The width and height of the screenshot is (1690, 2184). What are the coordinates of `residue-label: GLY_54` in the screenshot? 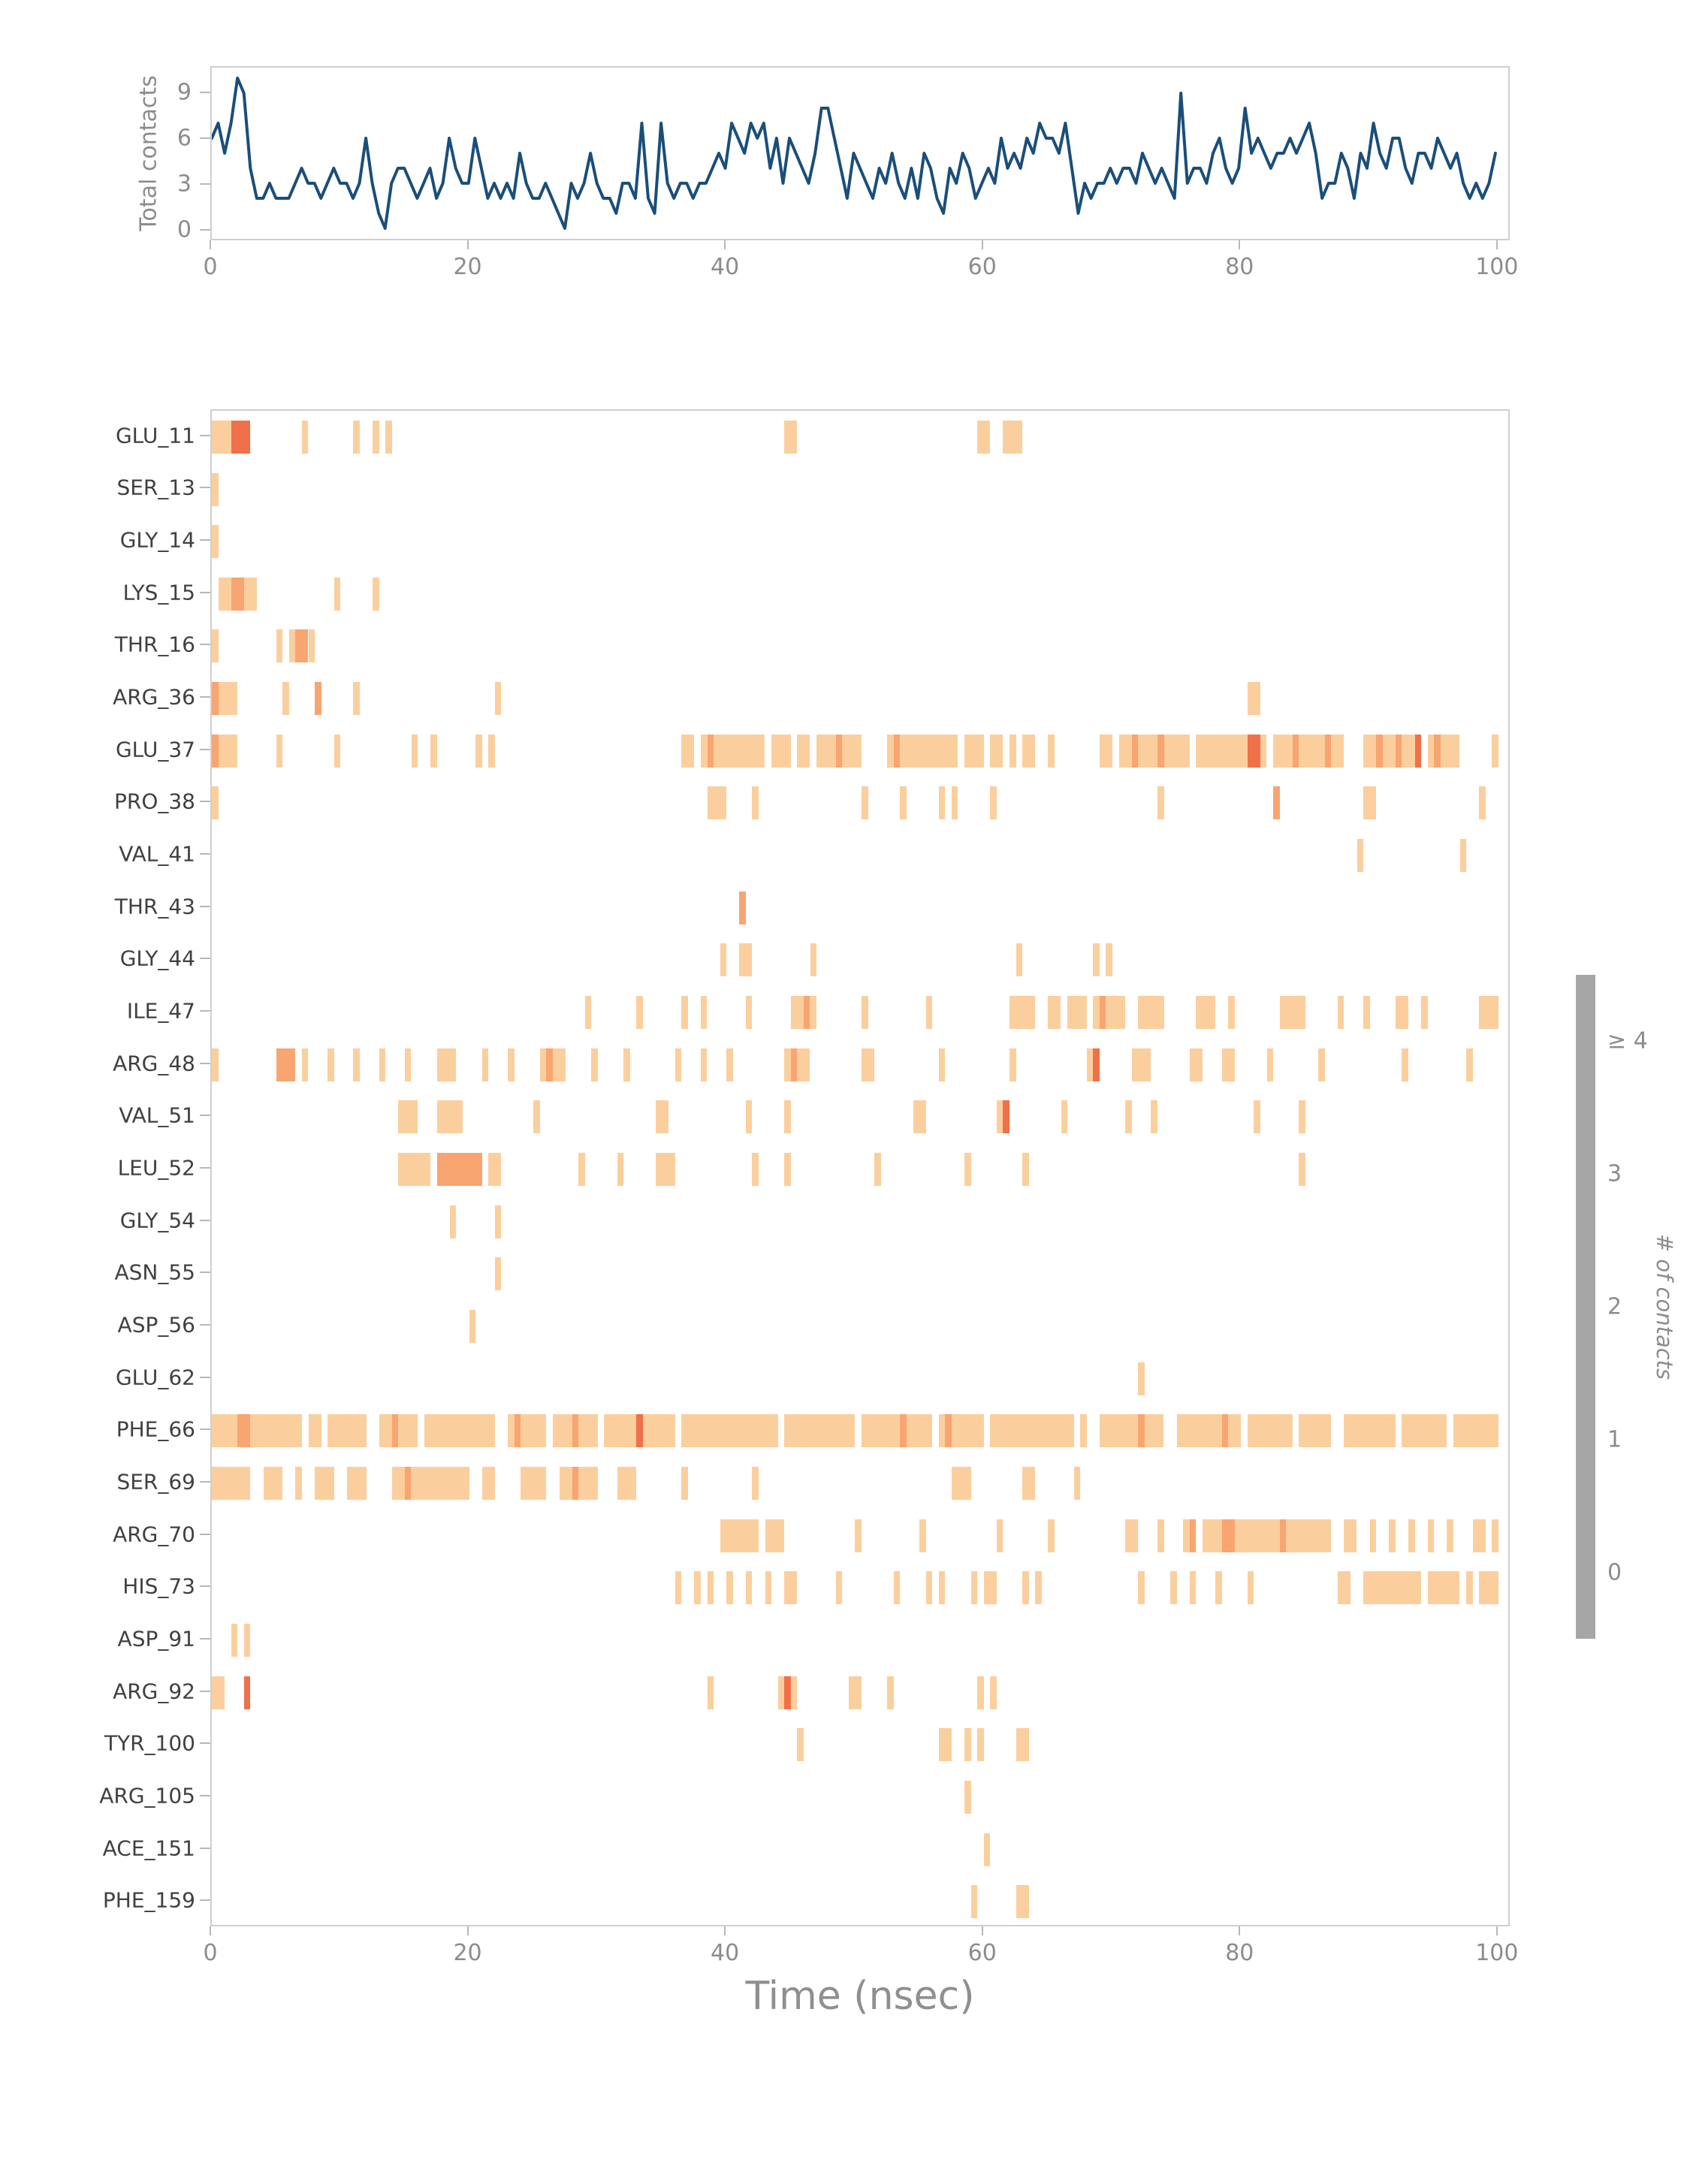 It's located at (157, 1220).